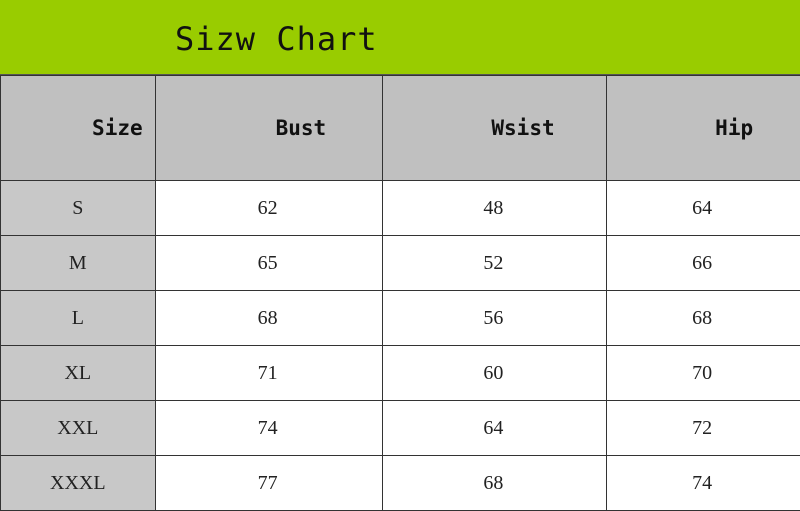 The height and width of the screenshot is (511, 800). Describe the element at coordinates (703, 208) in the screenshot. I see `hip-cell: 64` at that location.